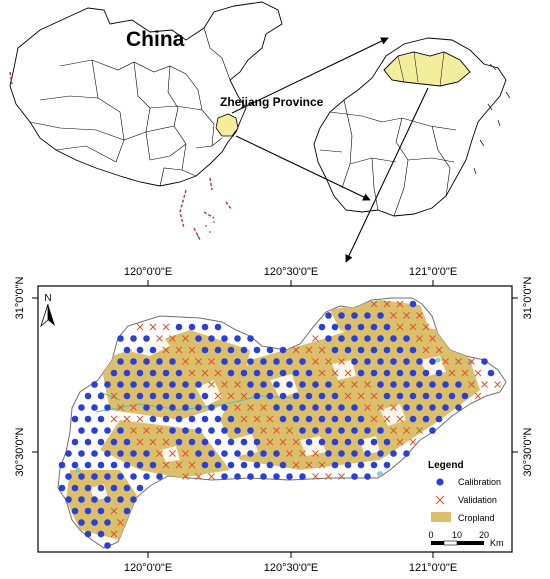  I want to click on north-arrow-icon: N, so click(47, 310).